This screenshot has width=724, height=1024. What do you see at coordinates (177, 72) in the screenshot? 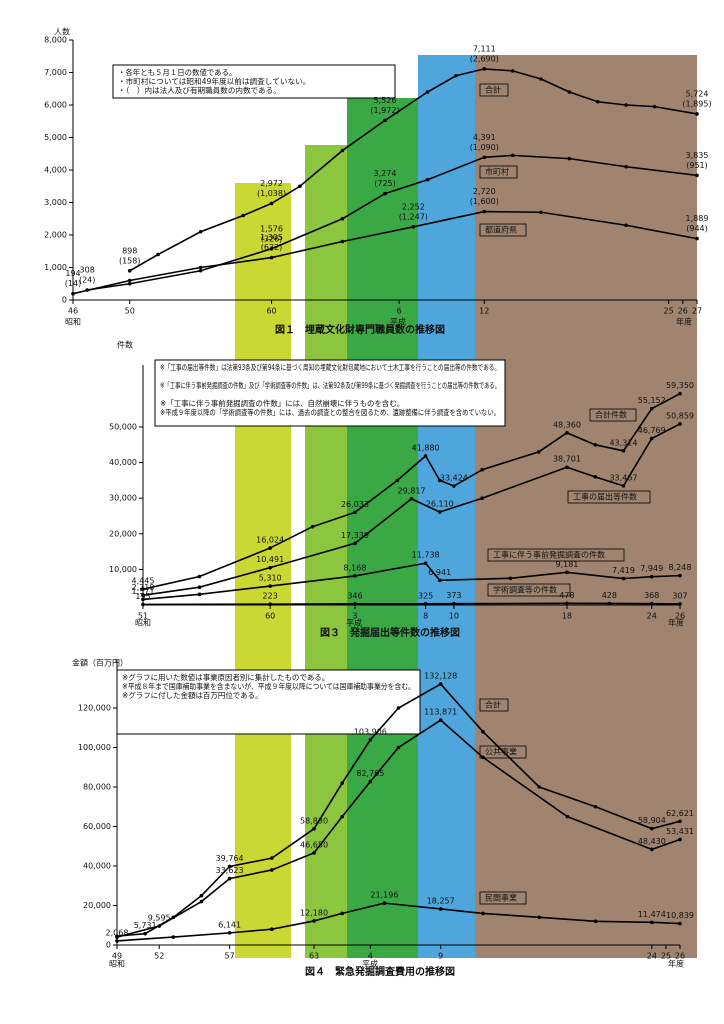
I see `note: ・各年とも５月１日の数値である。` at bounding box center [177, 72].